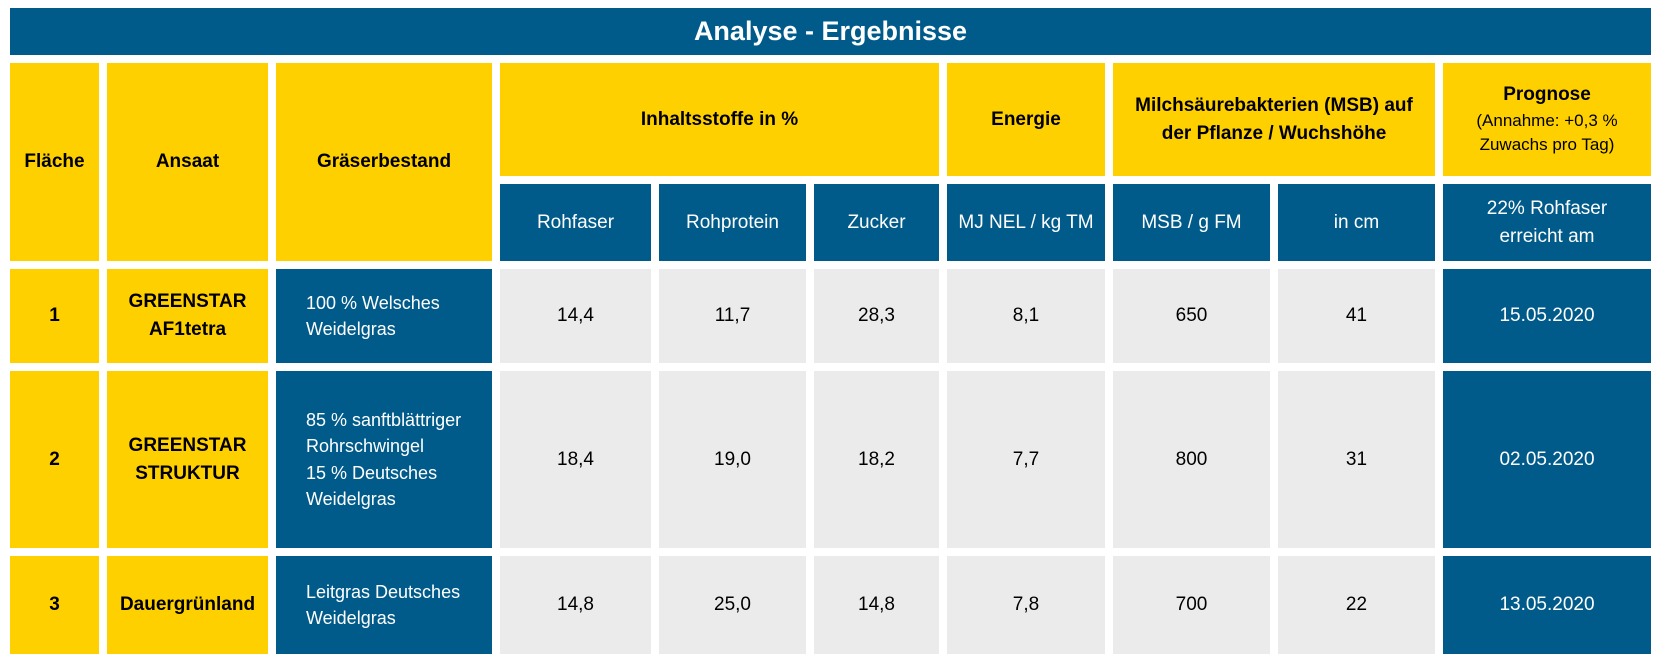 The image size is (1661, 662). What do you see at coordinates (876, 316) in the screenshot?
I see `row1-zucker: 28,3` at bounding box center [876, 316].